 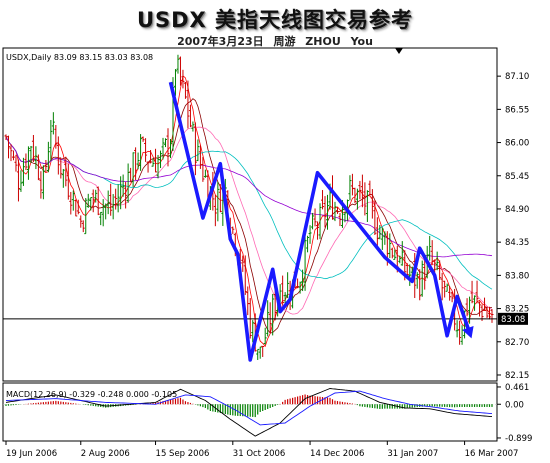 What do you see at coordinates (275, 20) in the screenshot?
I see `page-title: USDX 美指天线图交易参考` at bounding box center [275, 20].